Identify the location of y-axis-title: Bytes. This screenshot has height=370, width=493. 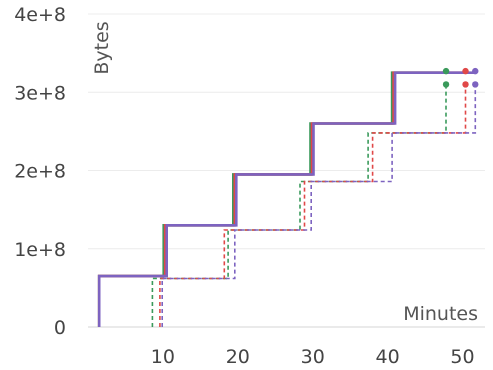
(102, 47).